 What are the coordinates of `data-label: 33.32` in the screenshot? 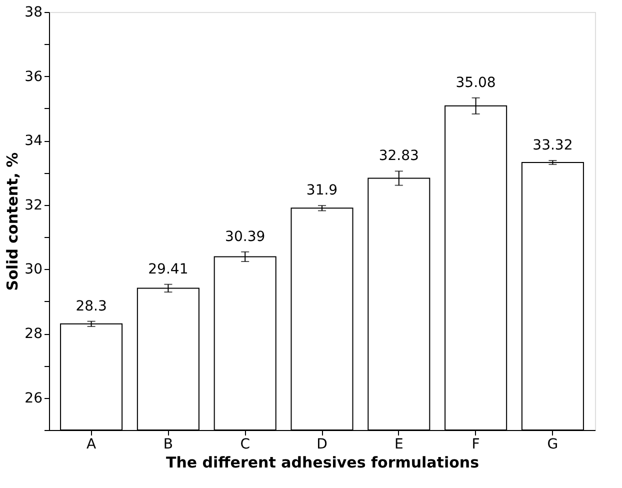 It's located at (552, 146).